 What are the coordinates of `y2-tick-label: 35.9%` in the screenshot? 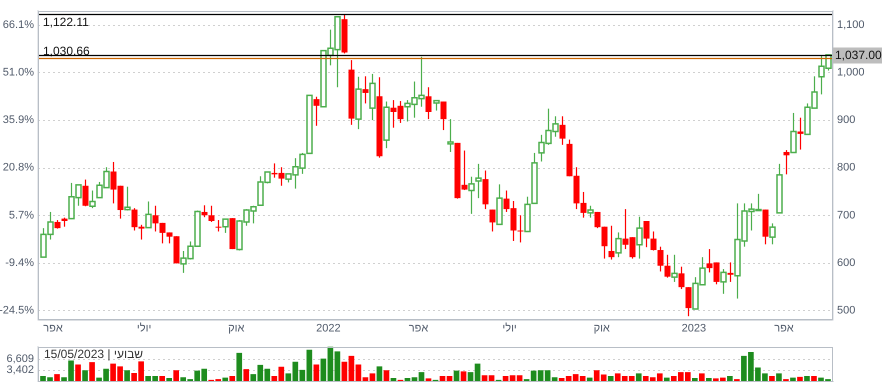 It's located at (18, 120).